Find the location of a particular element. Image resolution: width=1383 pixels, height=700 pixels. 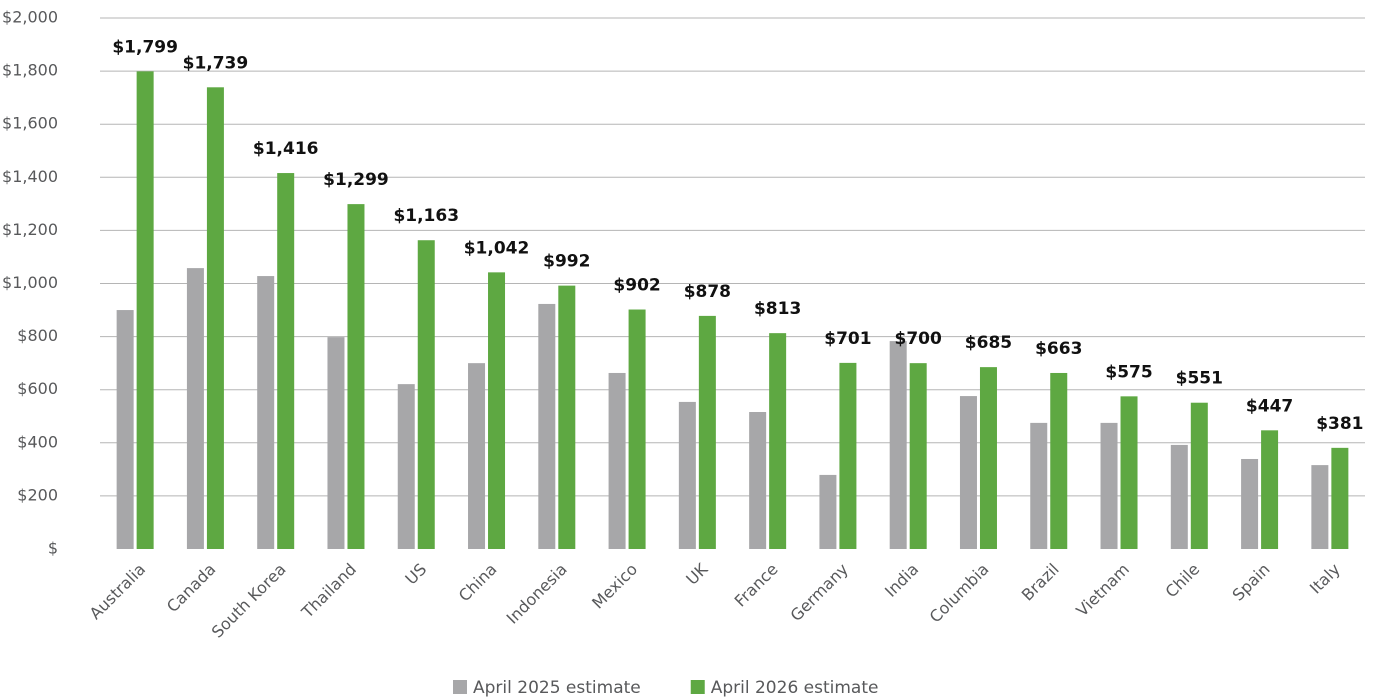

value-label: $685 is located at coordinates (988, 343).